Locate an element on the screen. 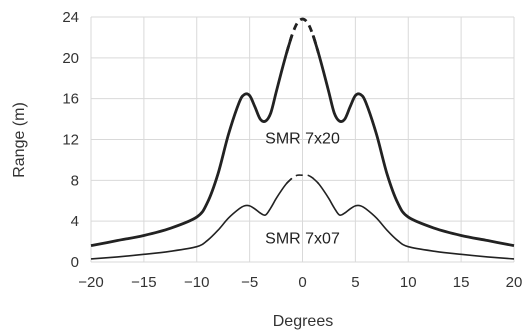  y-tick-label: 12 is located at coordinates (70, 140).